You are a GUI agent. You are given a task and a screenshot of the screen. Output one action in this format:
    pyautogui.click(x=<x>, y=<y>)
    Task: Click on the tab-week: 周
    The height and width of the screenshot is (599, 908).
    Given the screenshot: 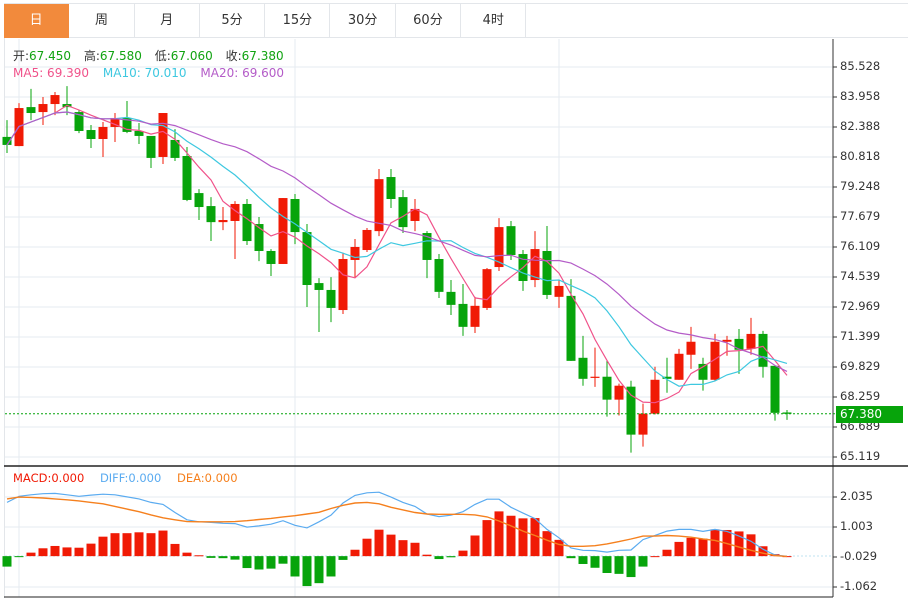 What is the action you would take?
    pyautogui.click(x=102, y=21)
    